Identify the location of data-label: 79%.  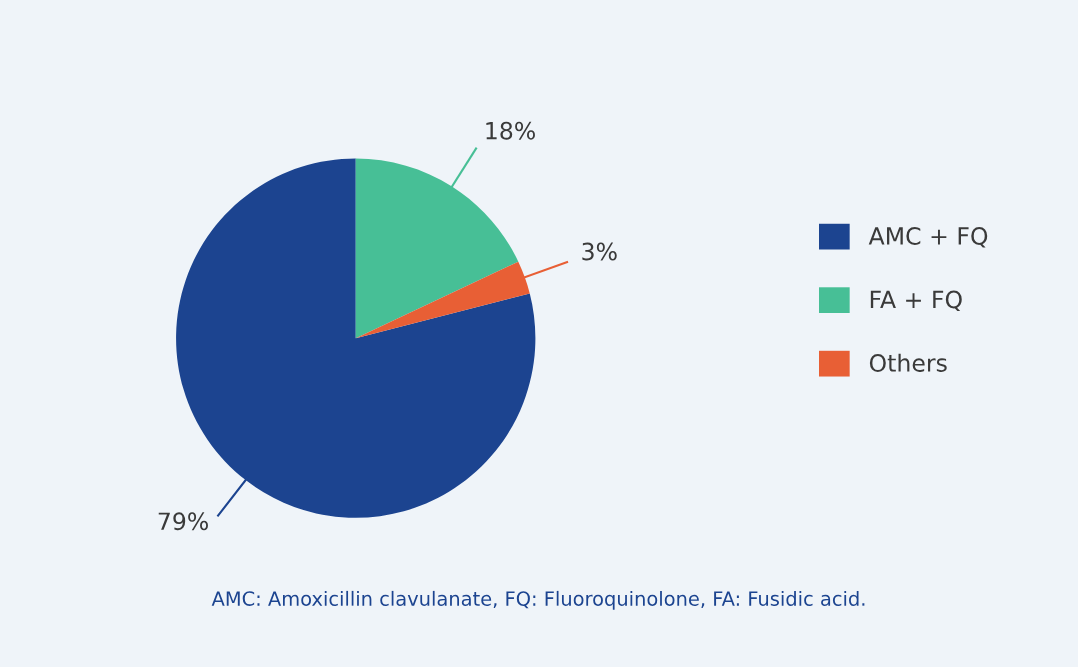
(183, 521).